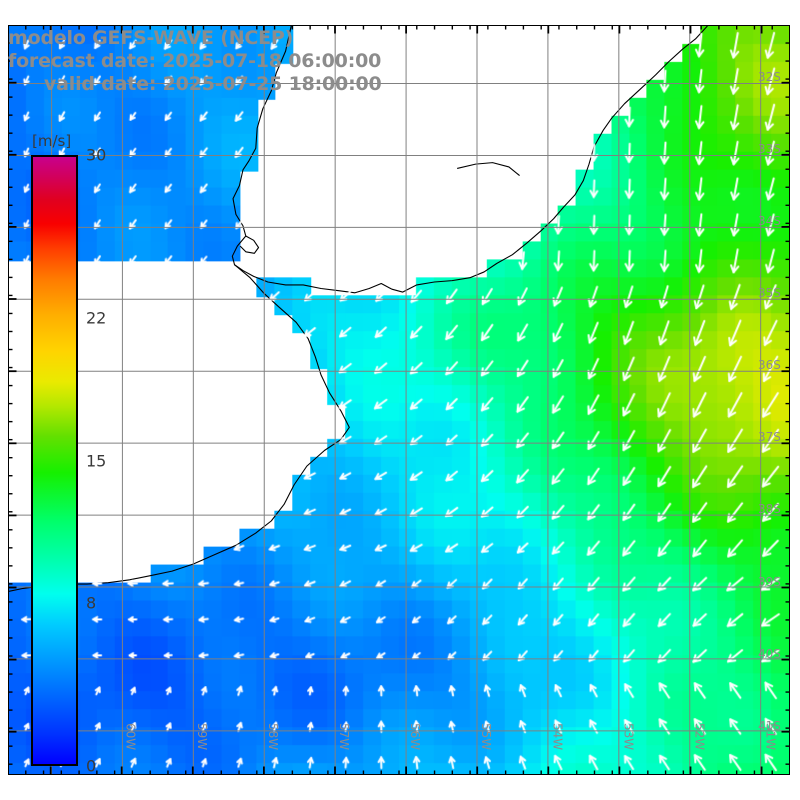  Describe the element at coordinates (399, 29) in the screenshot. I see `axis-ticks-top` at that location.